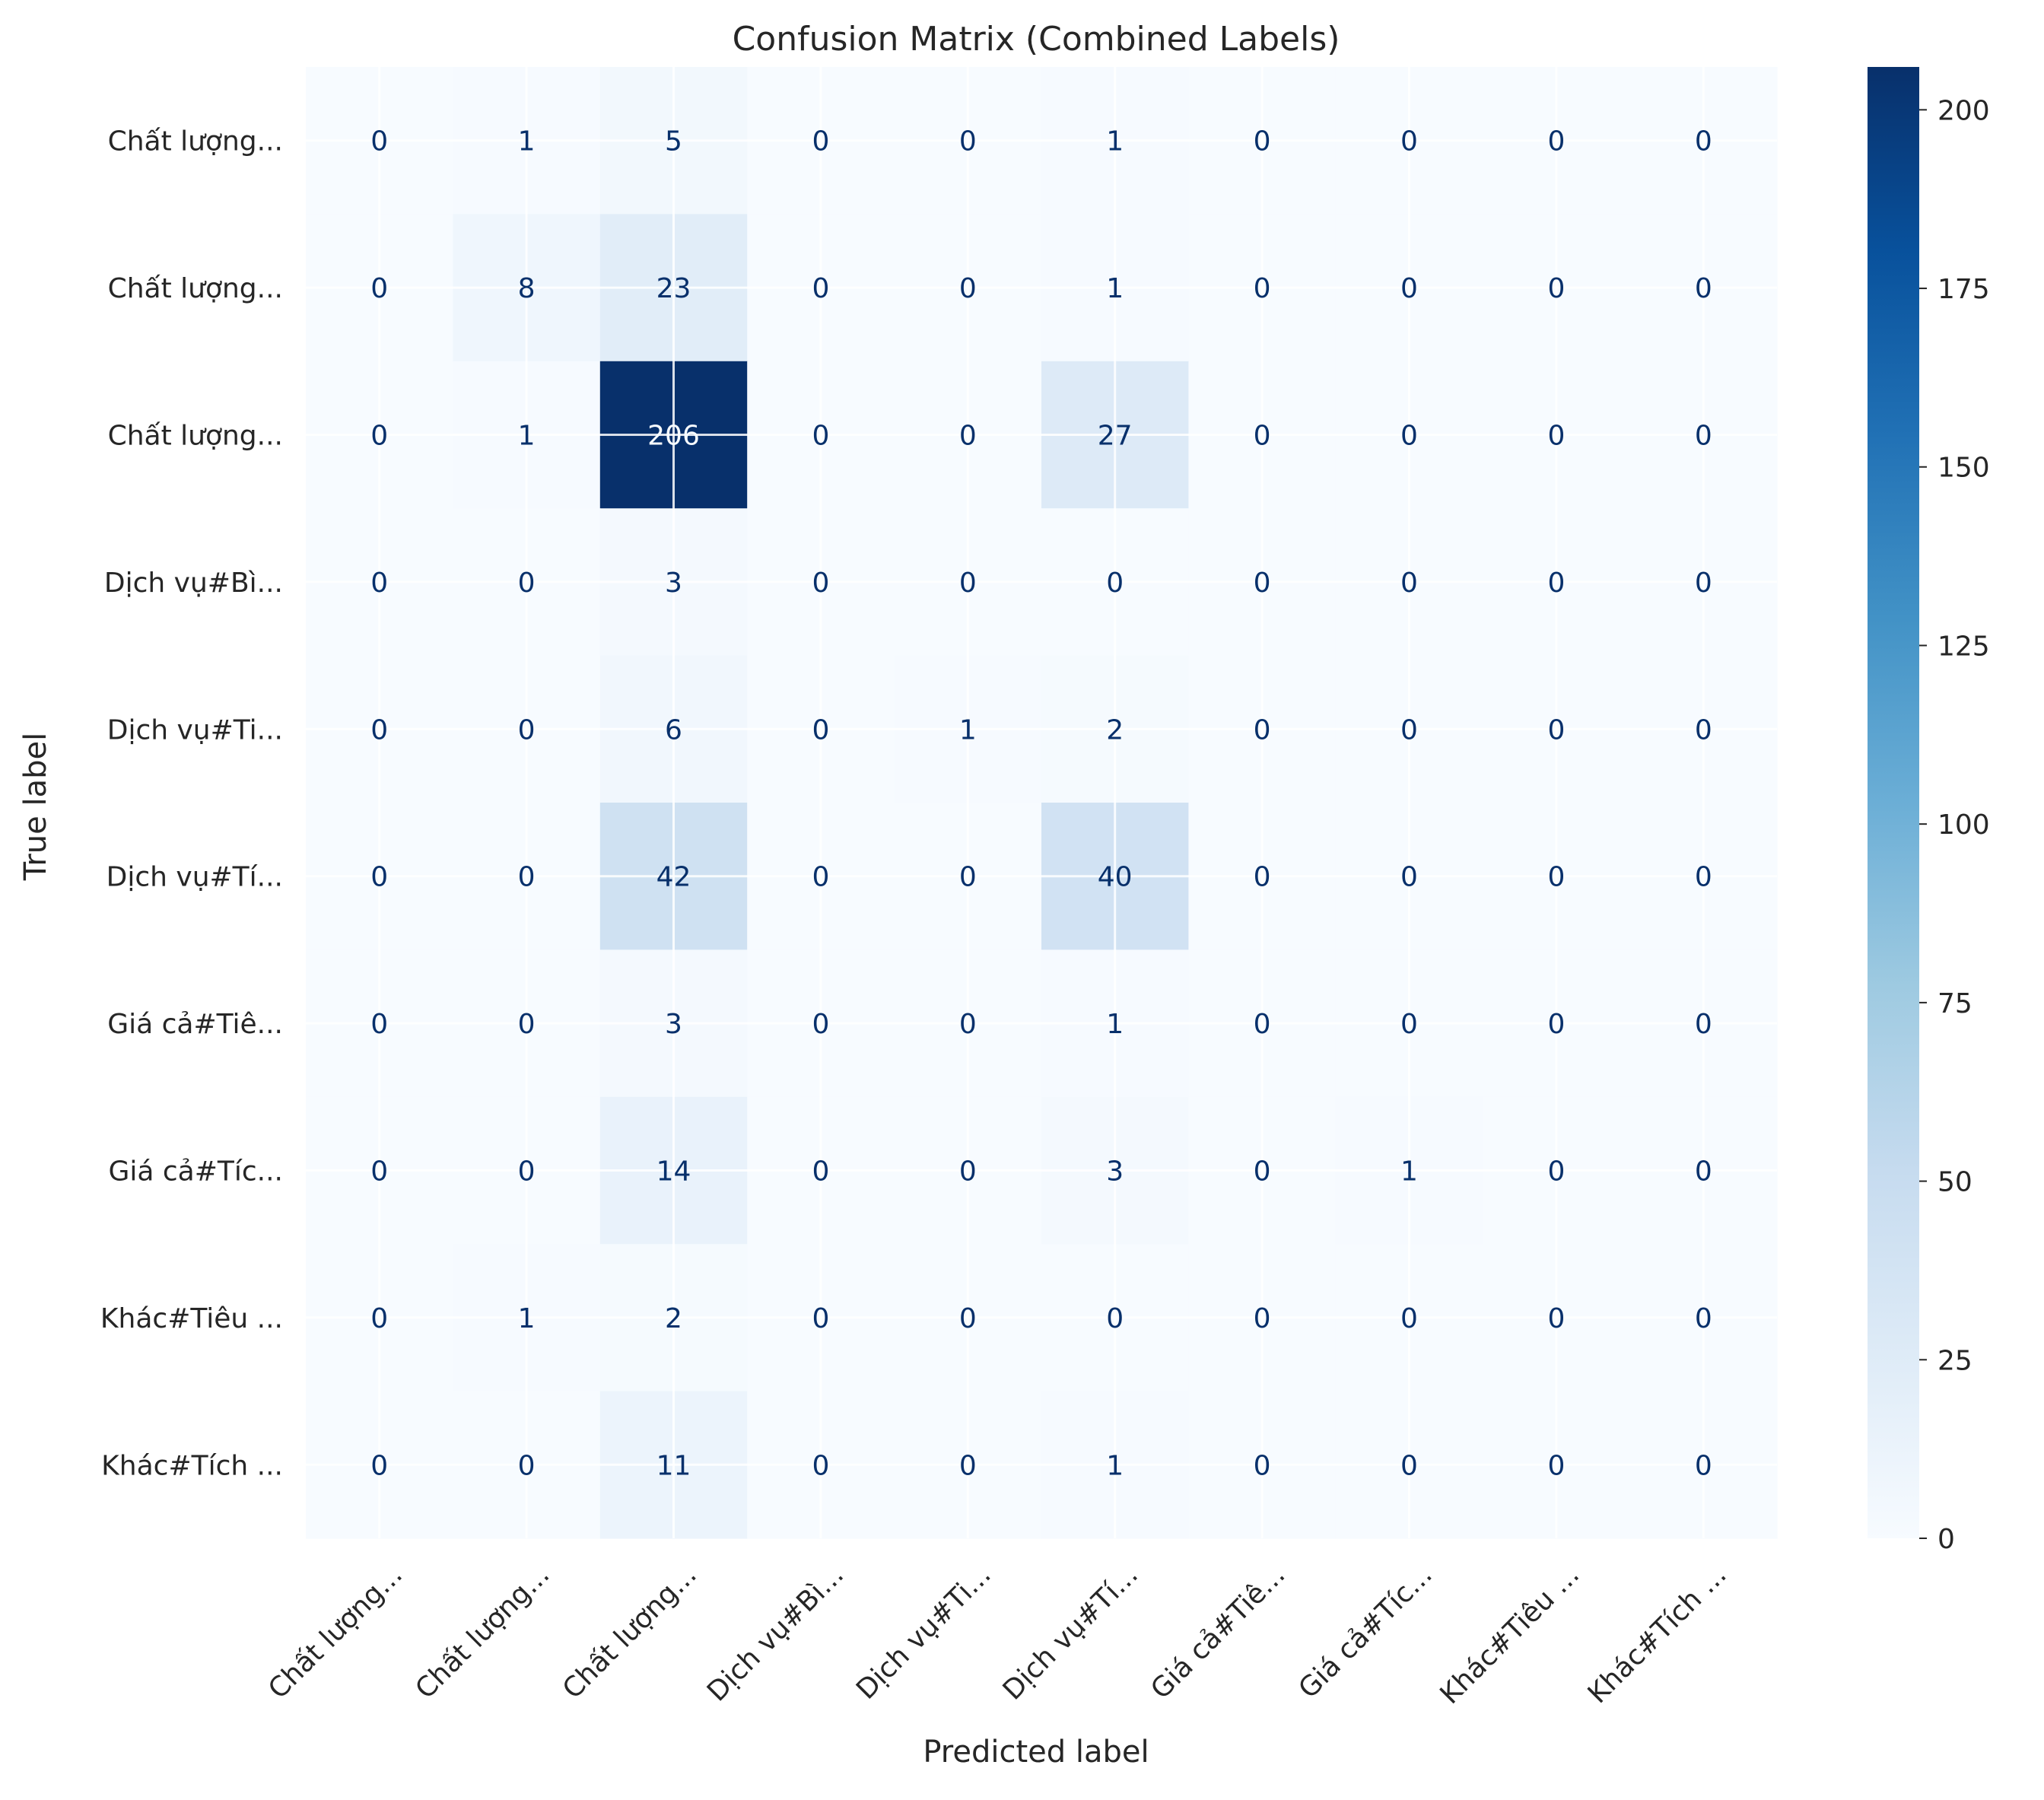 The image size is (2044, 1800). Describe the element at coordinates (379, 1466) in the screenshot. I see `cell-value-r9-c0: 0` at that location.